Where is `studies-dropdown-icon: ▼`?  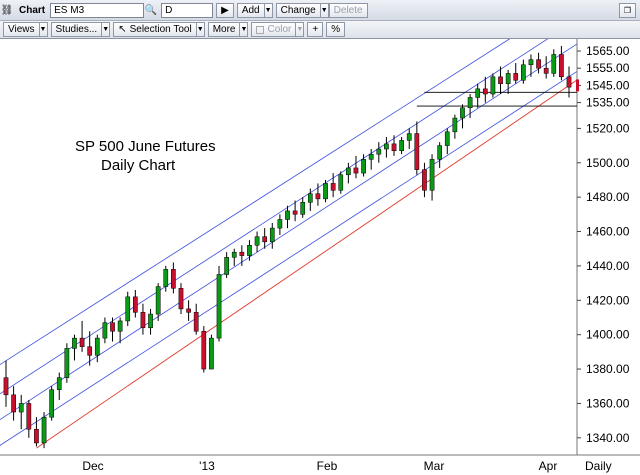 studies-dropdown-icon: ▼ is located at coordinates (106, 29).